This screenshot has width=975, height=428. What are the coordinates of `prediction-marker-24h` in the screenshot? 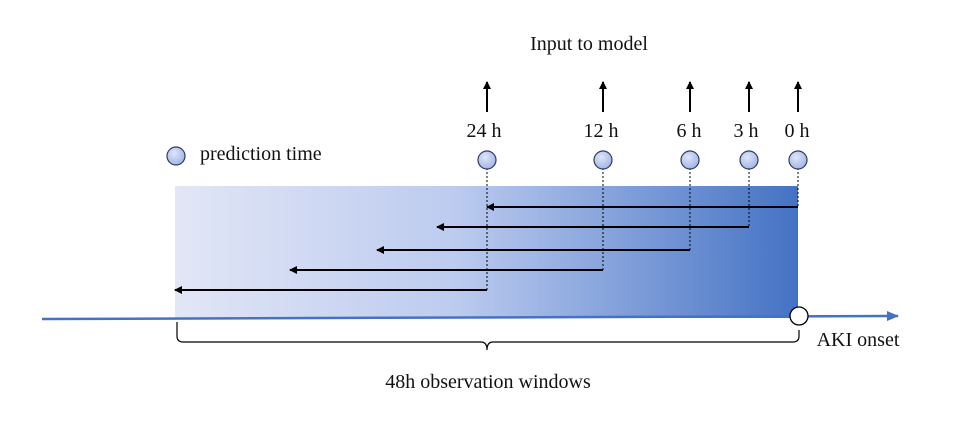 It's located at (487, 160).